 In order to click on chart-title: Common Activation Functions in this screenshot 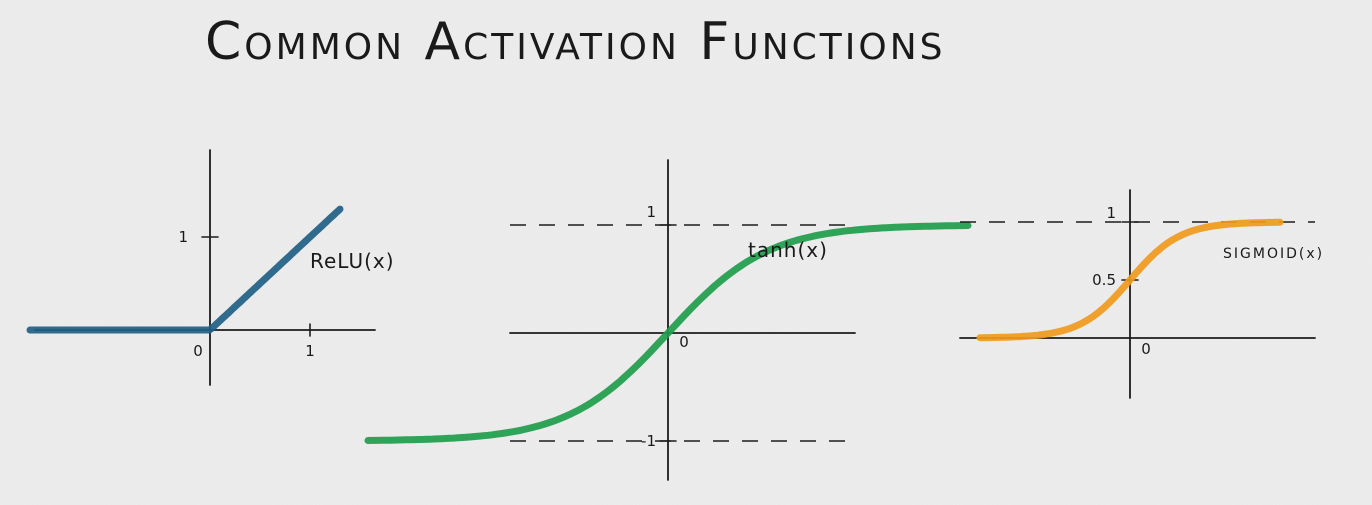, I will do `click(575, 42)`.